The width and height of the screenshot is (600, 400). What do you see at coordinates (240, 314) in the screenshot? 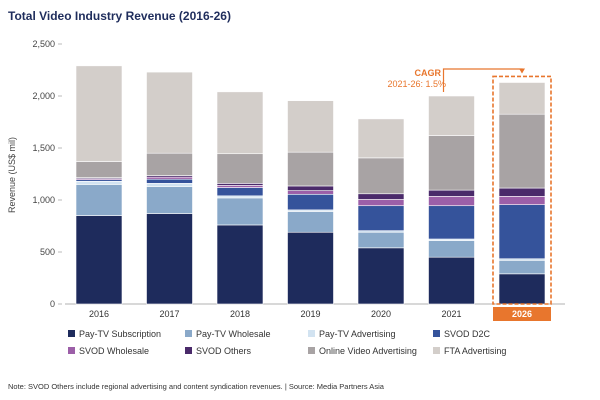
I see `x-tick-label: 2018` at bounding box center [240, 314].